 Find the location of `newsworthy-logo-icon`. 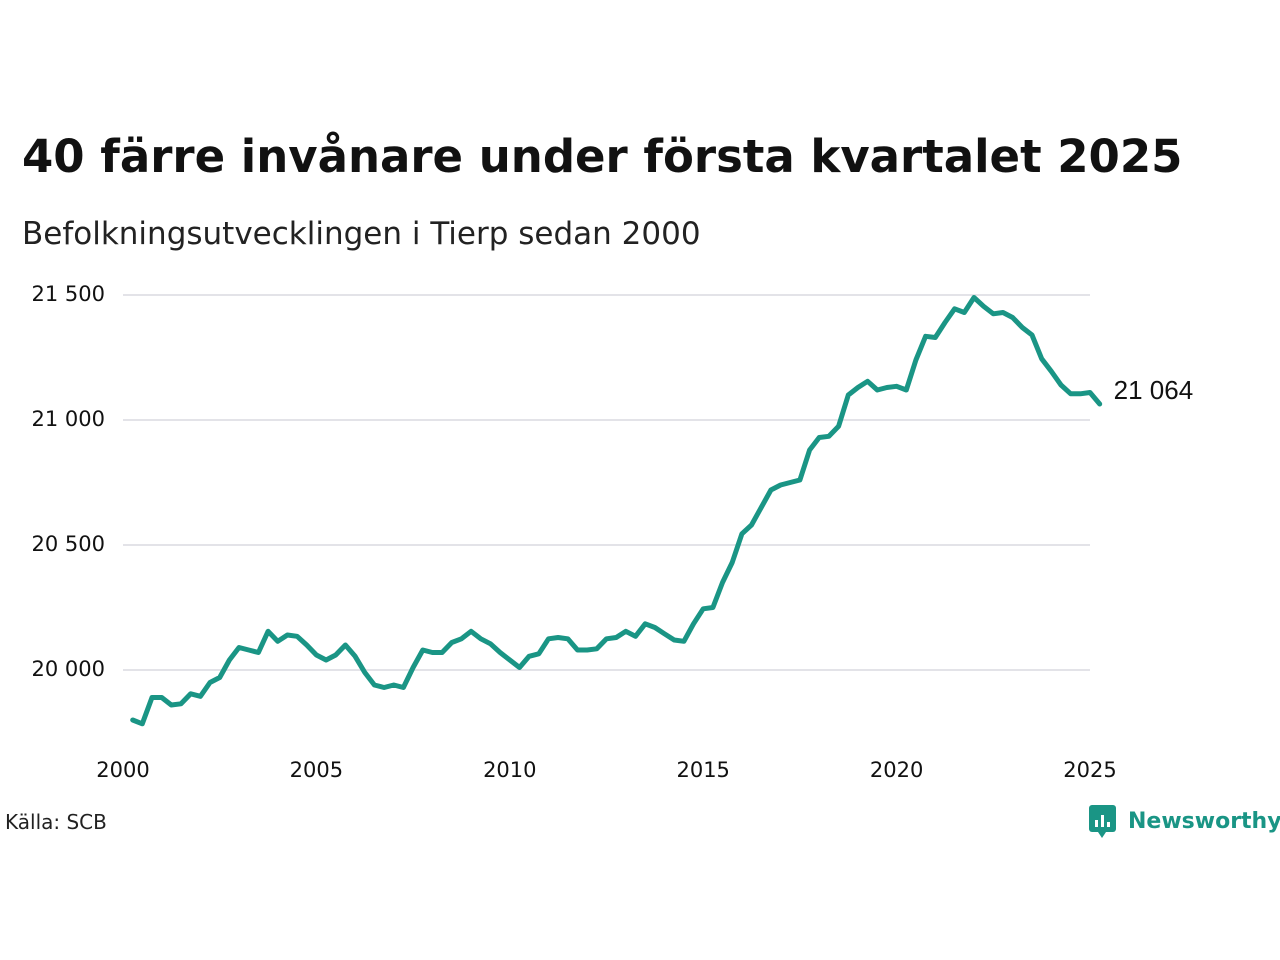

newsworthy-logo-icon is located at coordinates (1102, 821).